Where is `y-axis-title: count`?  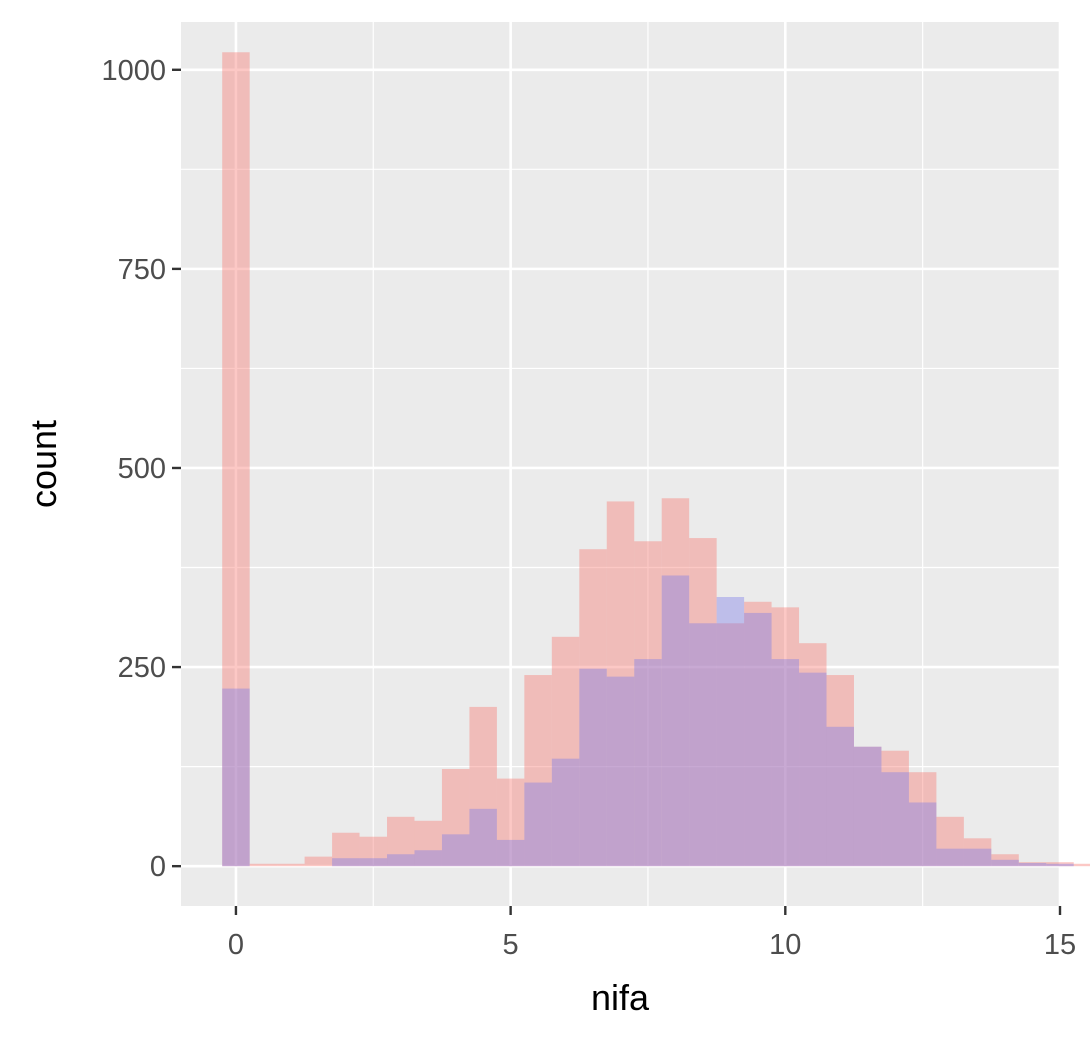
y-axis-title: count is located at coordinates (43, 464).